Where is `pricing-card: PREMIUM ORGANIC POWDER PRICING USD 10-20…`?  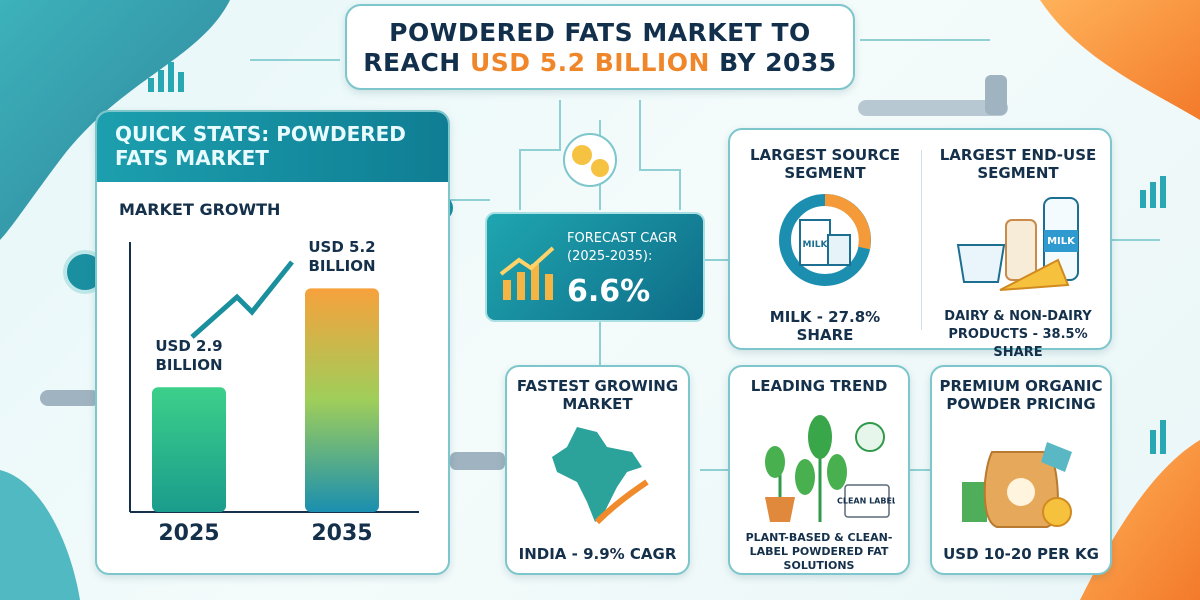
pricing-card: PREMIUM ORGANIC POWDER PRICING USD 10-20… is located at coordinates (1021, 470).